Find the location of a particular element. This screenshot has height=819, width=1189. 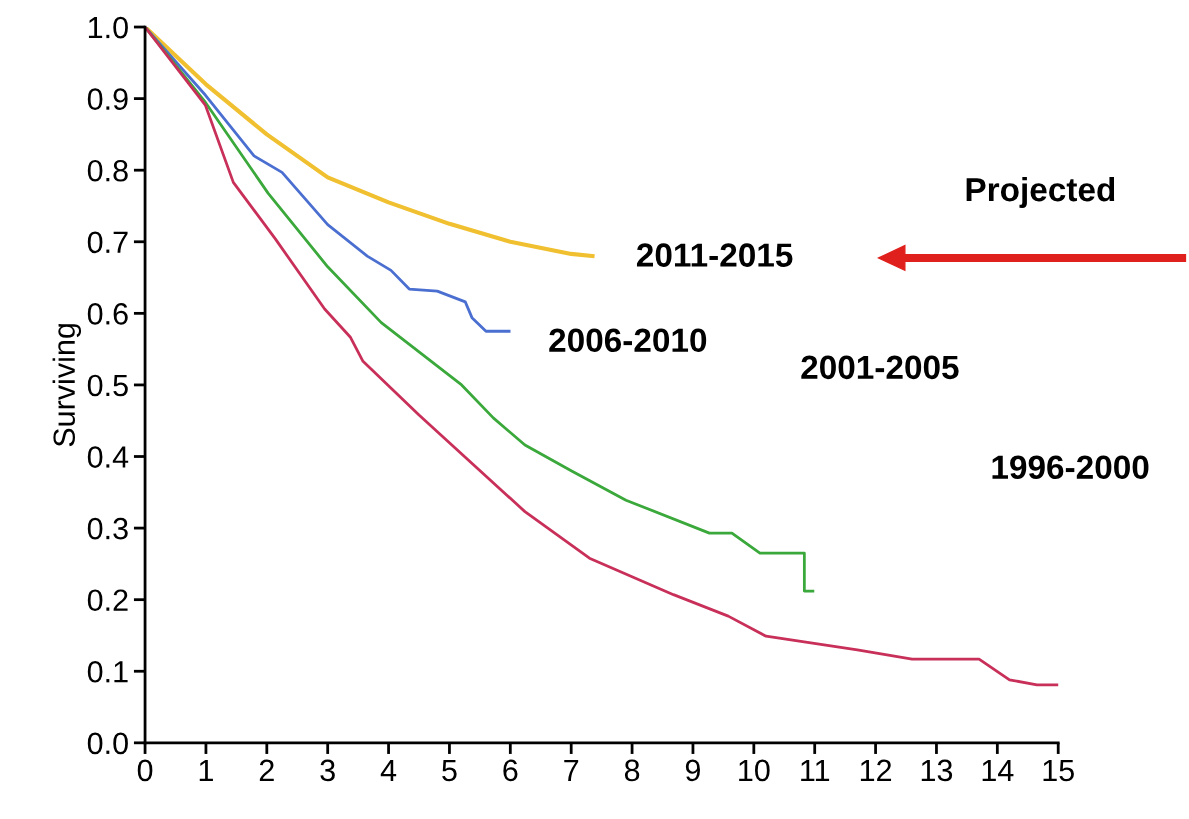

y-tick-label: 0.5 is located at coordinates (107, 385).